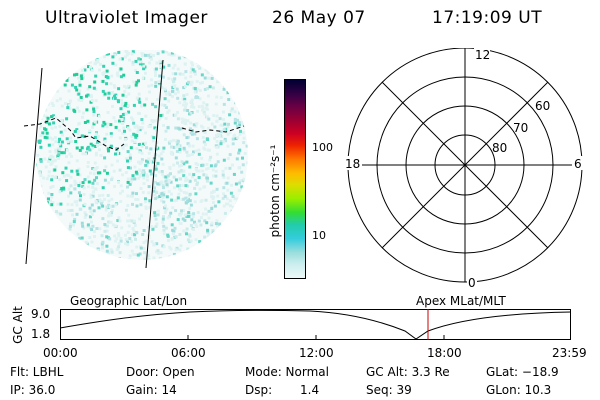 Image resolution: width=600 pixels, height=400 pixels. Describe the element at coordinates (352, 164) in the screenshot. I see `mlt-label-18: 18` at that location.